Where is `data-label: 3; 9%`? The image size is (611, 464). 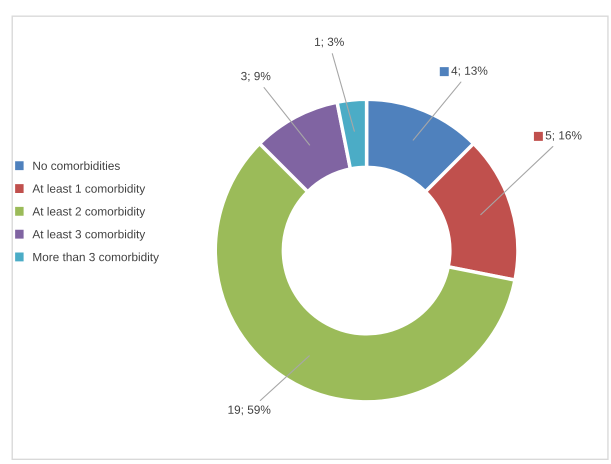 data-label: 3; 9% is located at coordinates (255, 77).